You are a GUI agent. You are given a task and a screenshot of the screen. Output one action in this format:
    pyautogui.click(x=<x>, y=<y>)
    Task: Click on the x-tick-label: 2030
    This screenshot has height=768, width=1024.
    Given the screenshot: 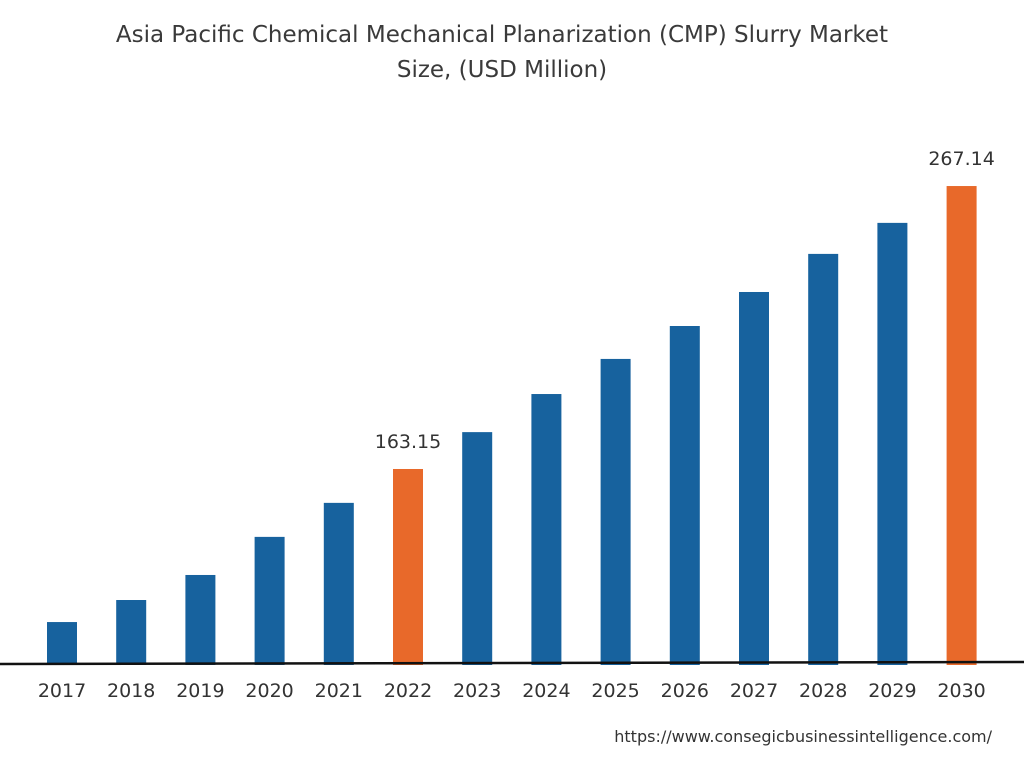 What is the action you would take?
    pyautogui.click(x=961, y=691)
    